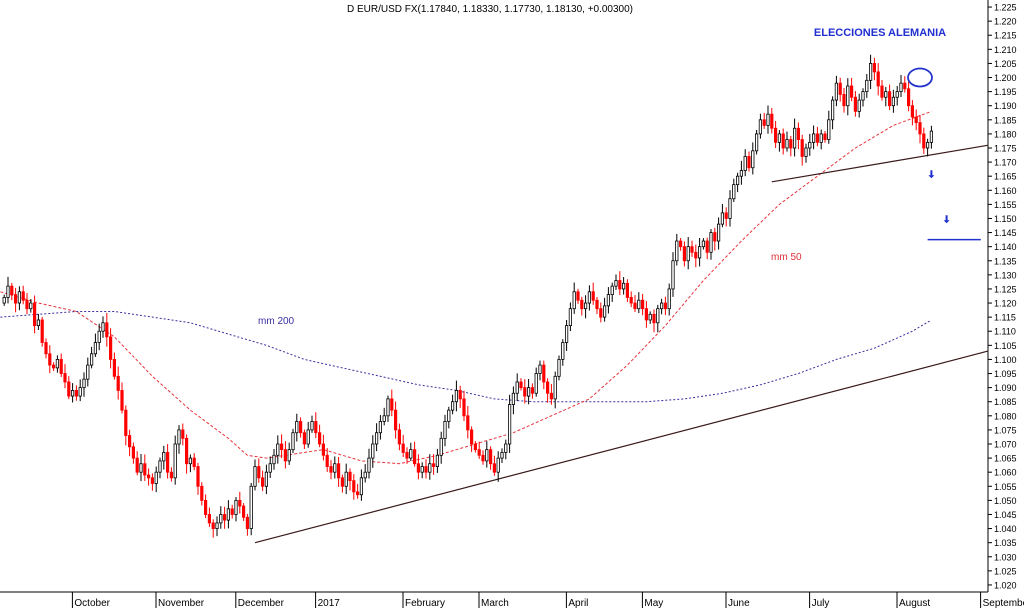 This screenshot has height=613, width=1024. Describe the element at coordinates (329, 603) in the screenshot. I see `x-tick-label: 2017` at that location.